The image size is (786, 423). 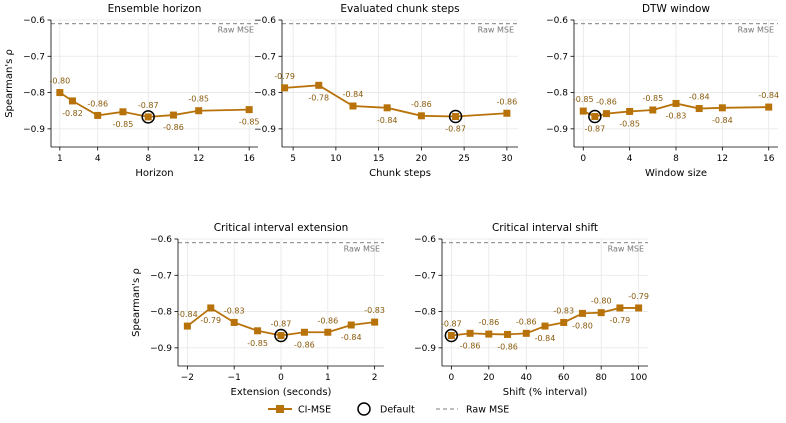 What do you see at coordinates (375, 378) in the screenshot?
I see `x-tick-label: 2` at bounding box center [375, 378].